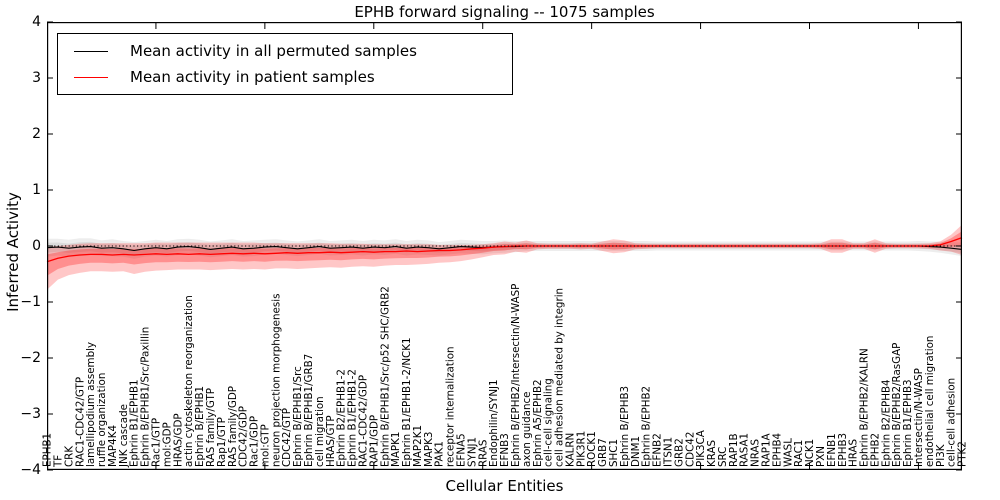 This screenshot has width=1000, height=500. Describe the element at coordinates (59, 461) in the screenshot. I see `x-category-label: TF` at that location.